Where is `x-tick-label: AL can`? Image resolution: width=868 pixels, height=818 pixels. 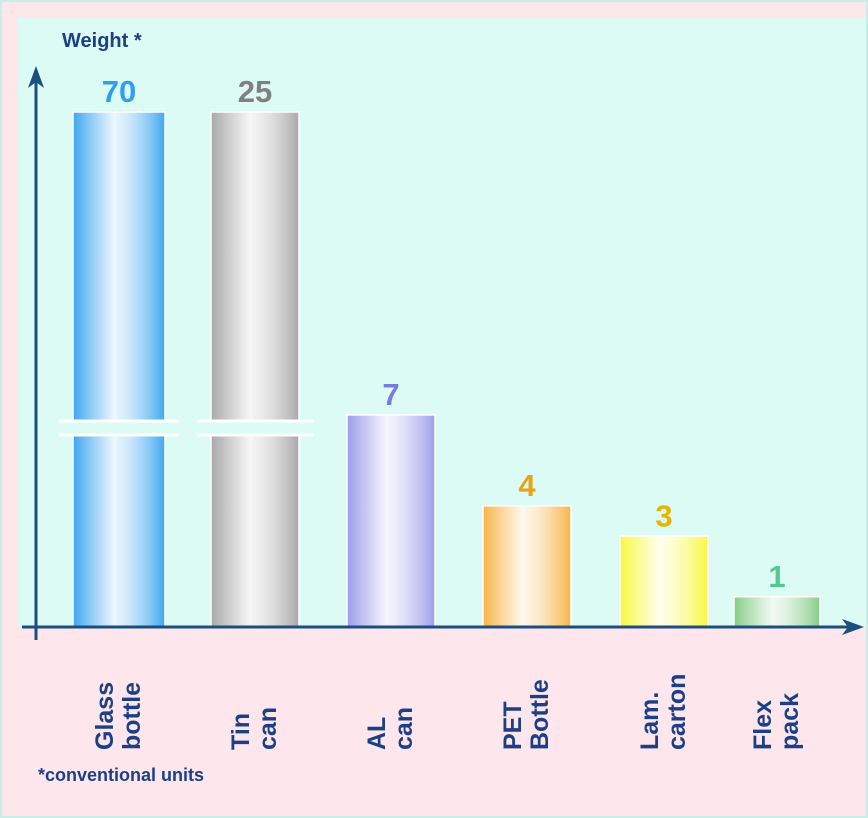
x-tick-label: AL can is located at coordinates (390, 728).